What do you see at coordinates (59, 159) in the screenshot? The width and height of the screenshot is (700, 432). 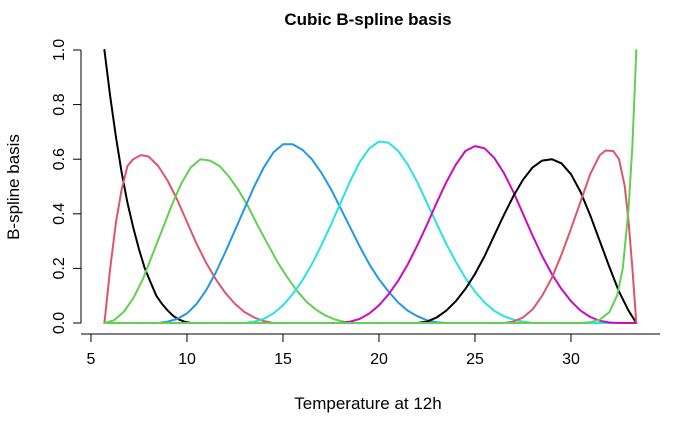 I see `y-tick-label: 0.6` at bounding box center [59, 159].